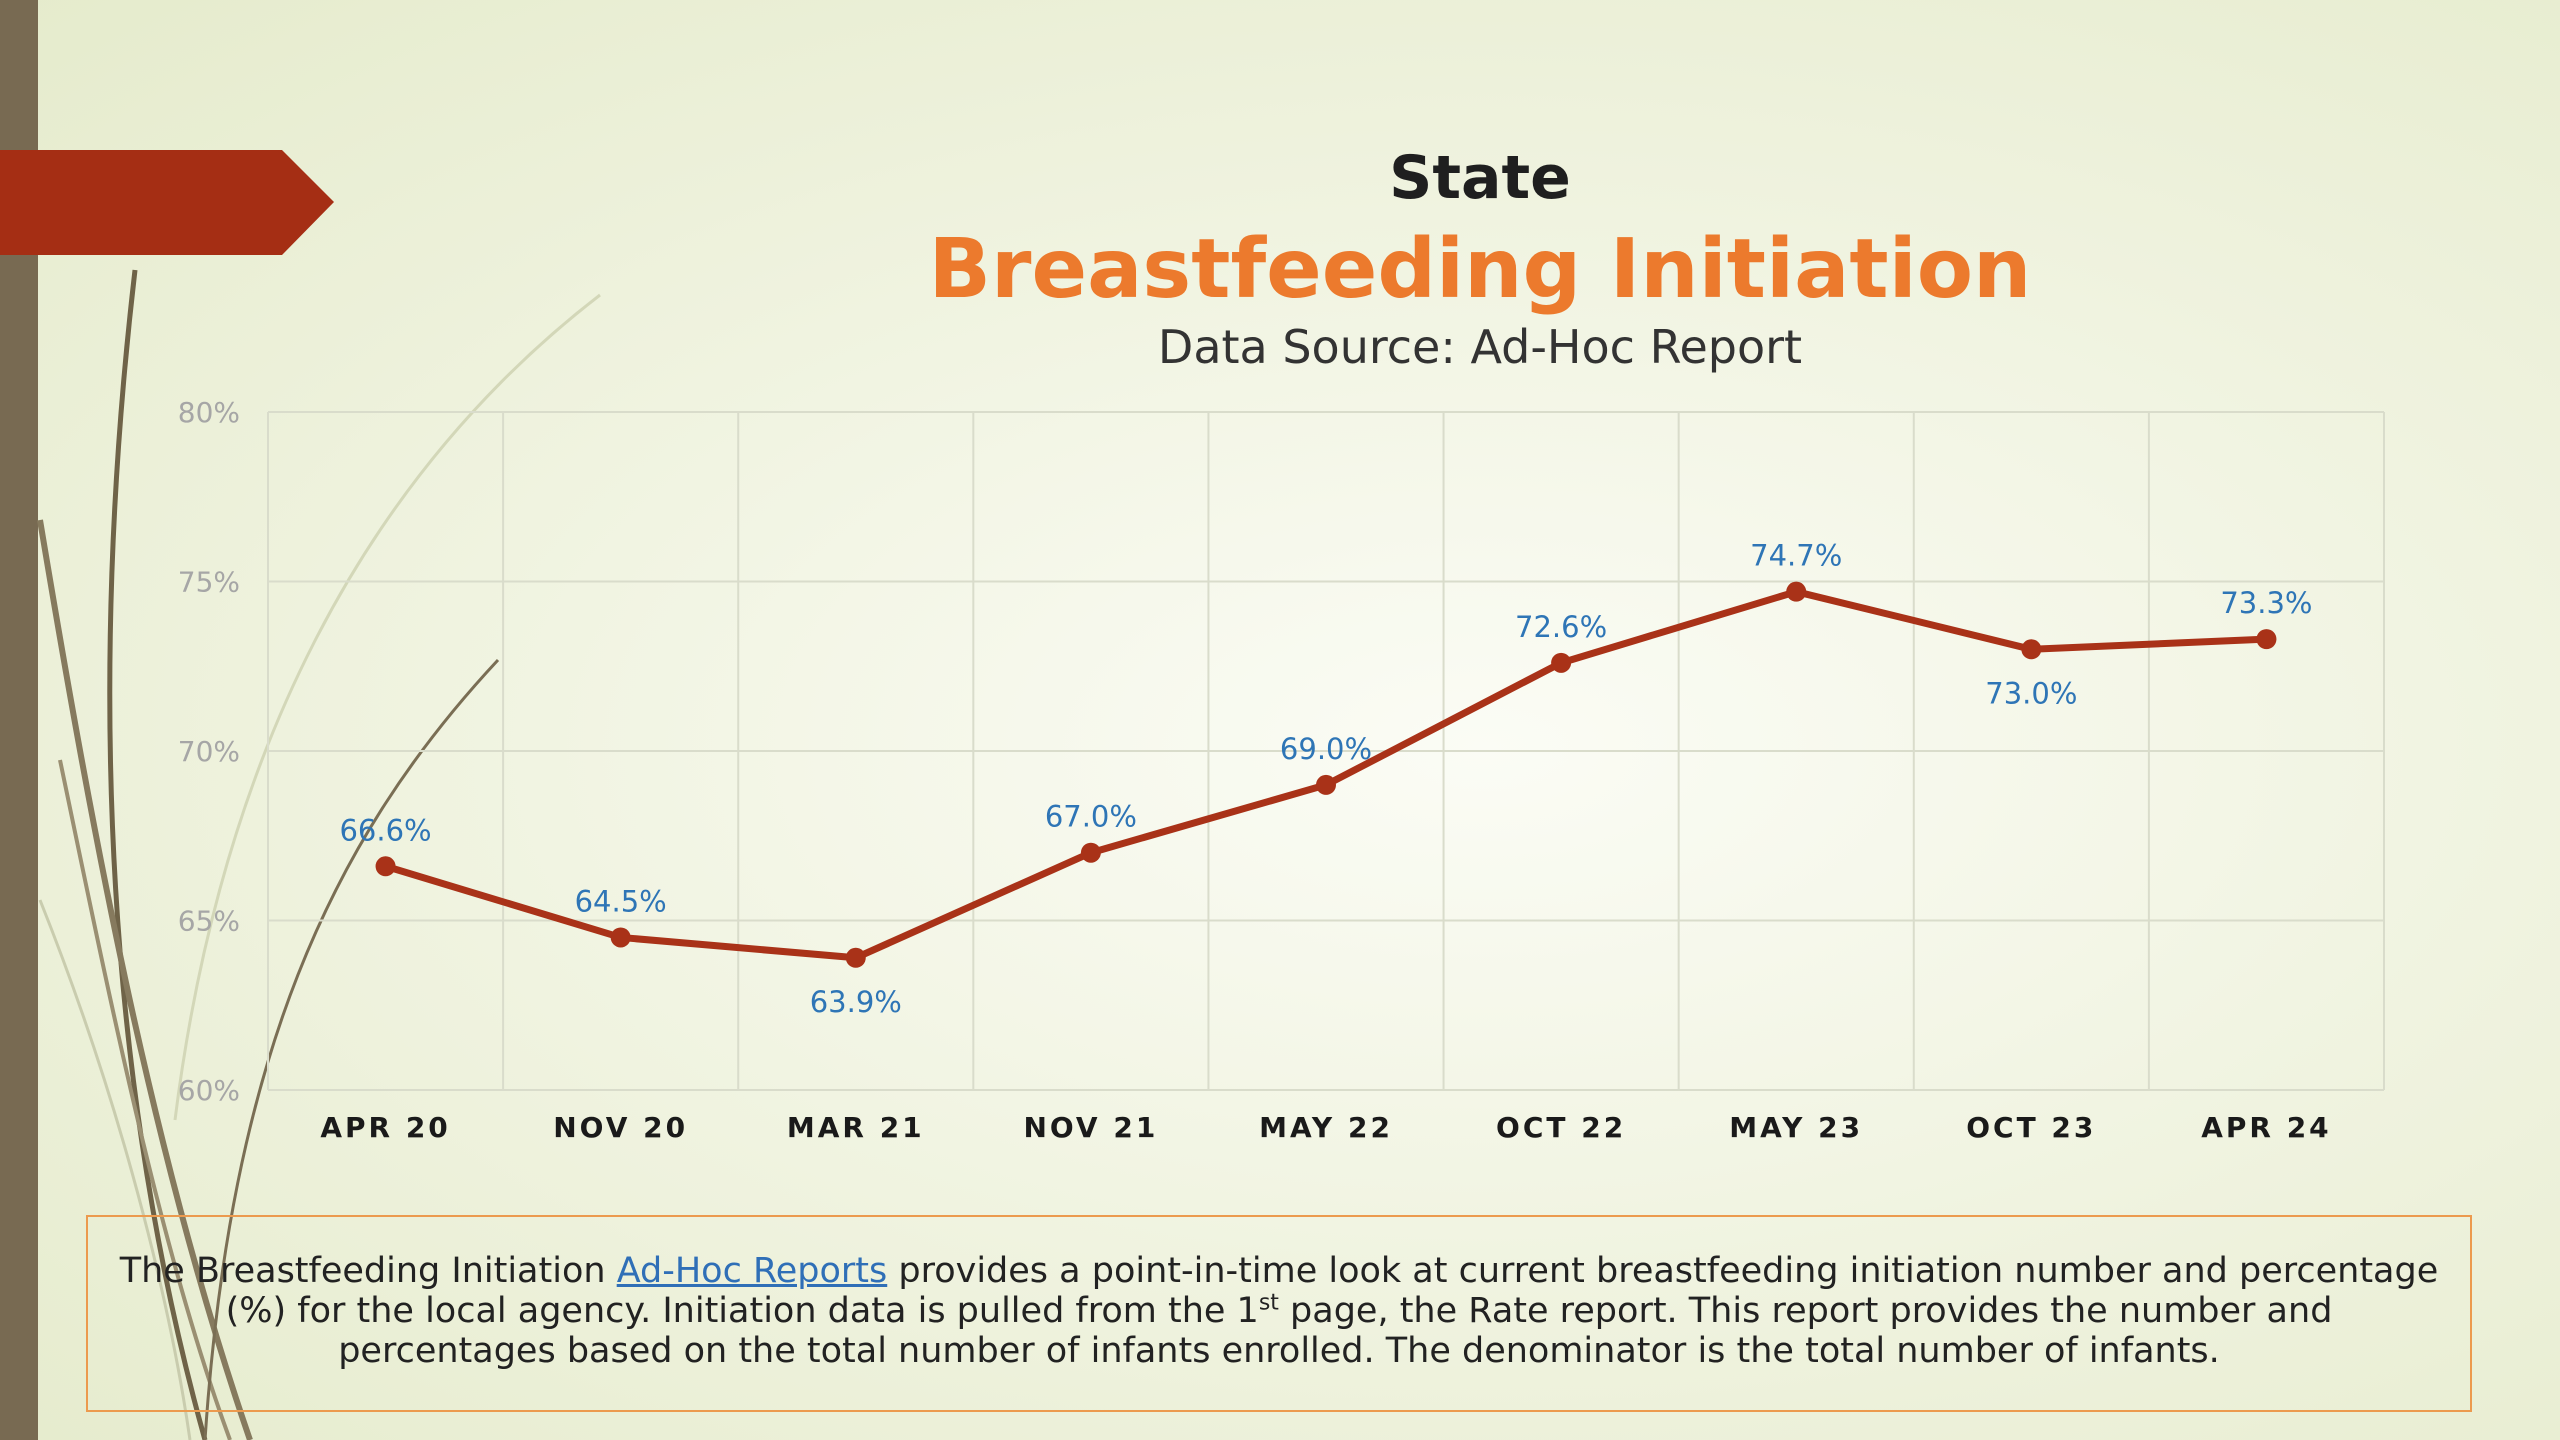  What do you see at coordinates (1090, 1127) in the screenshot?
I see `x-tick-label: NOV 21` at bounding box center [1090, 1127].